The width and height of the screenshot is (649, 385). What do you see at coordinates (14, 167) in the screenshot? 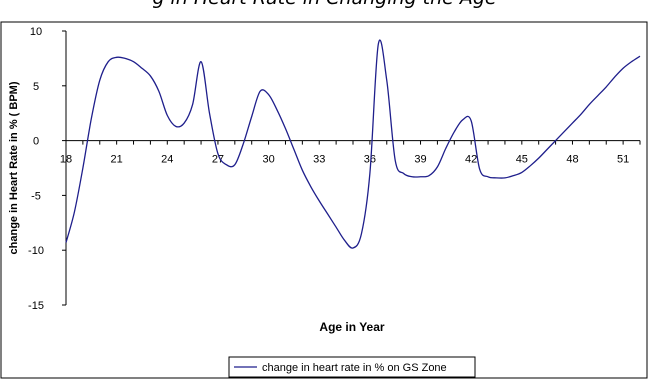
I see `y-axis-label: change in Heart Rate in % ( BPM)` at bounding box center [14, 167].